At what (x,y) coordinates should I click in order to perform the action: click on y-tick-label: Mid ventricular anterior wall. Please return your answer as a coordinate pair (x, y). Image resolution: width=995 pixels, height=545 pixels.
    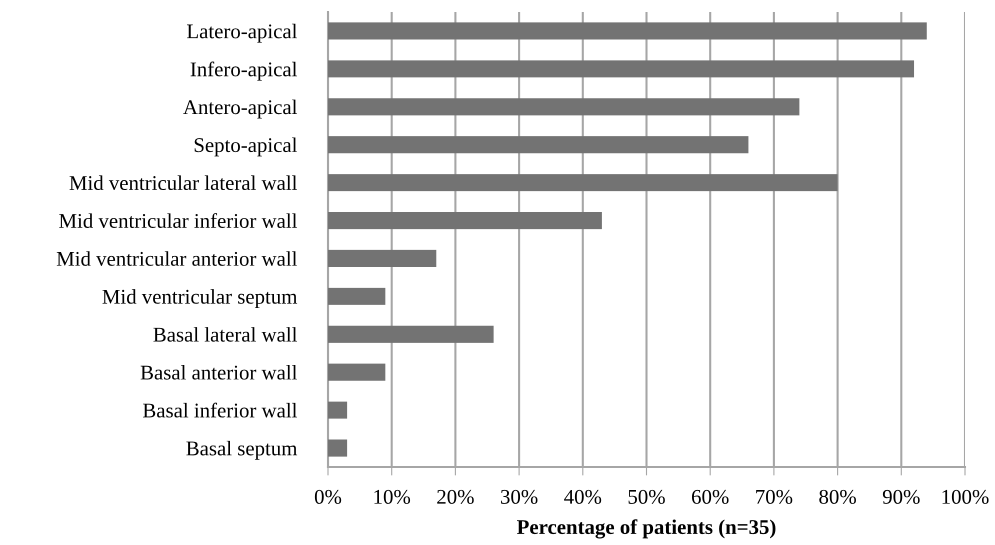
    Looking at the image, I should click on (177, 258).